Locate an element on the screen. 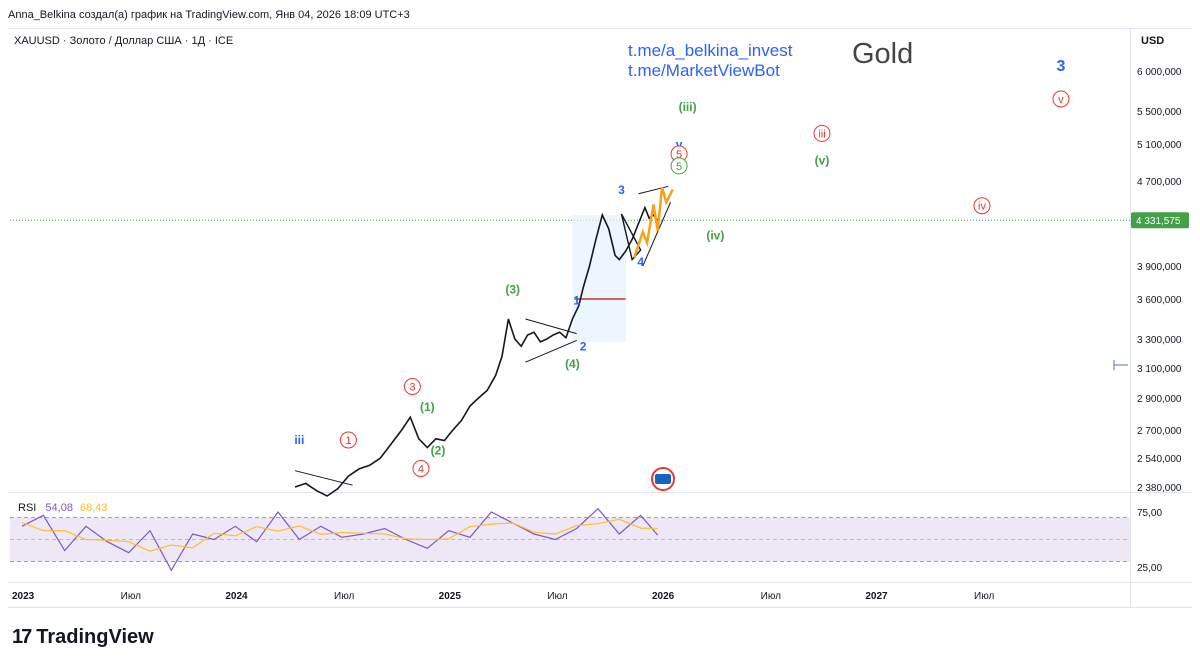 This screenshot has height=666, width=1200. price-tick-label: 4 700,000 is located at coordinates (1159, 182).